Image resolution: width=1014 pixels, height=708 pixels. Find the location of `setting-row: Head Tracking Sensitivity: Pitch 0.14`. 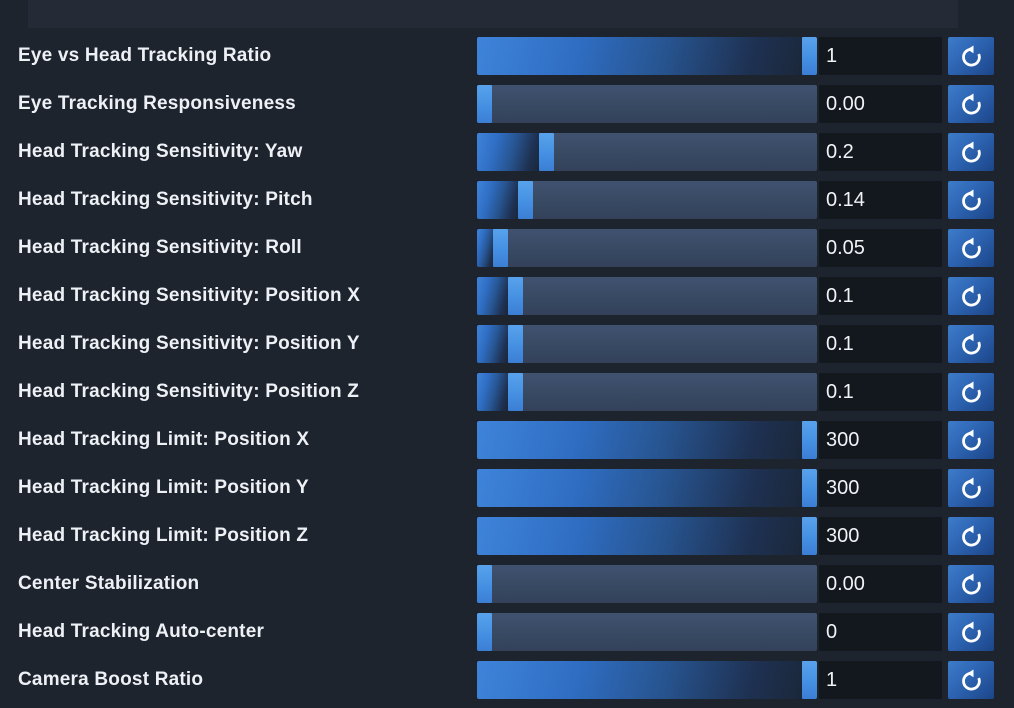

setting-row: Head Tracking Sensitivity: Pitch 0.14 is located at coordinates (507, 200).